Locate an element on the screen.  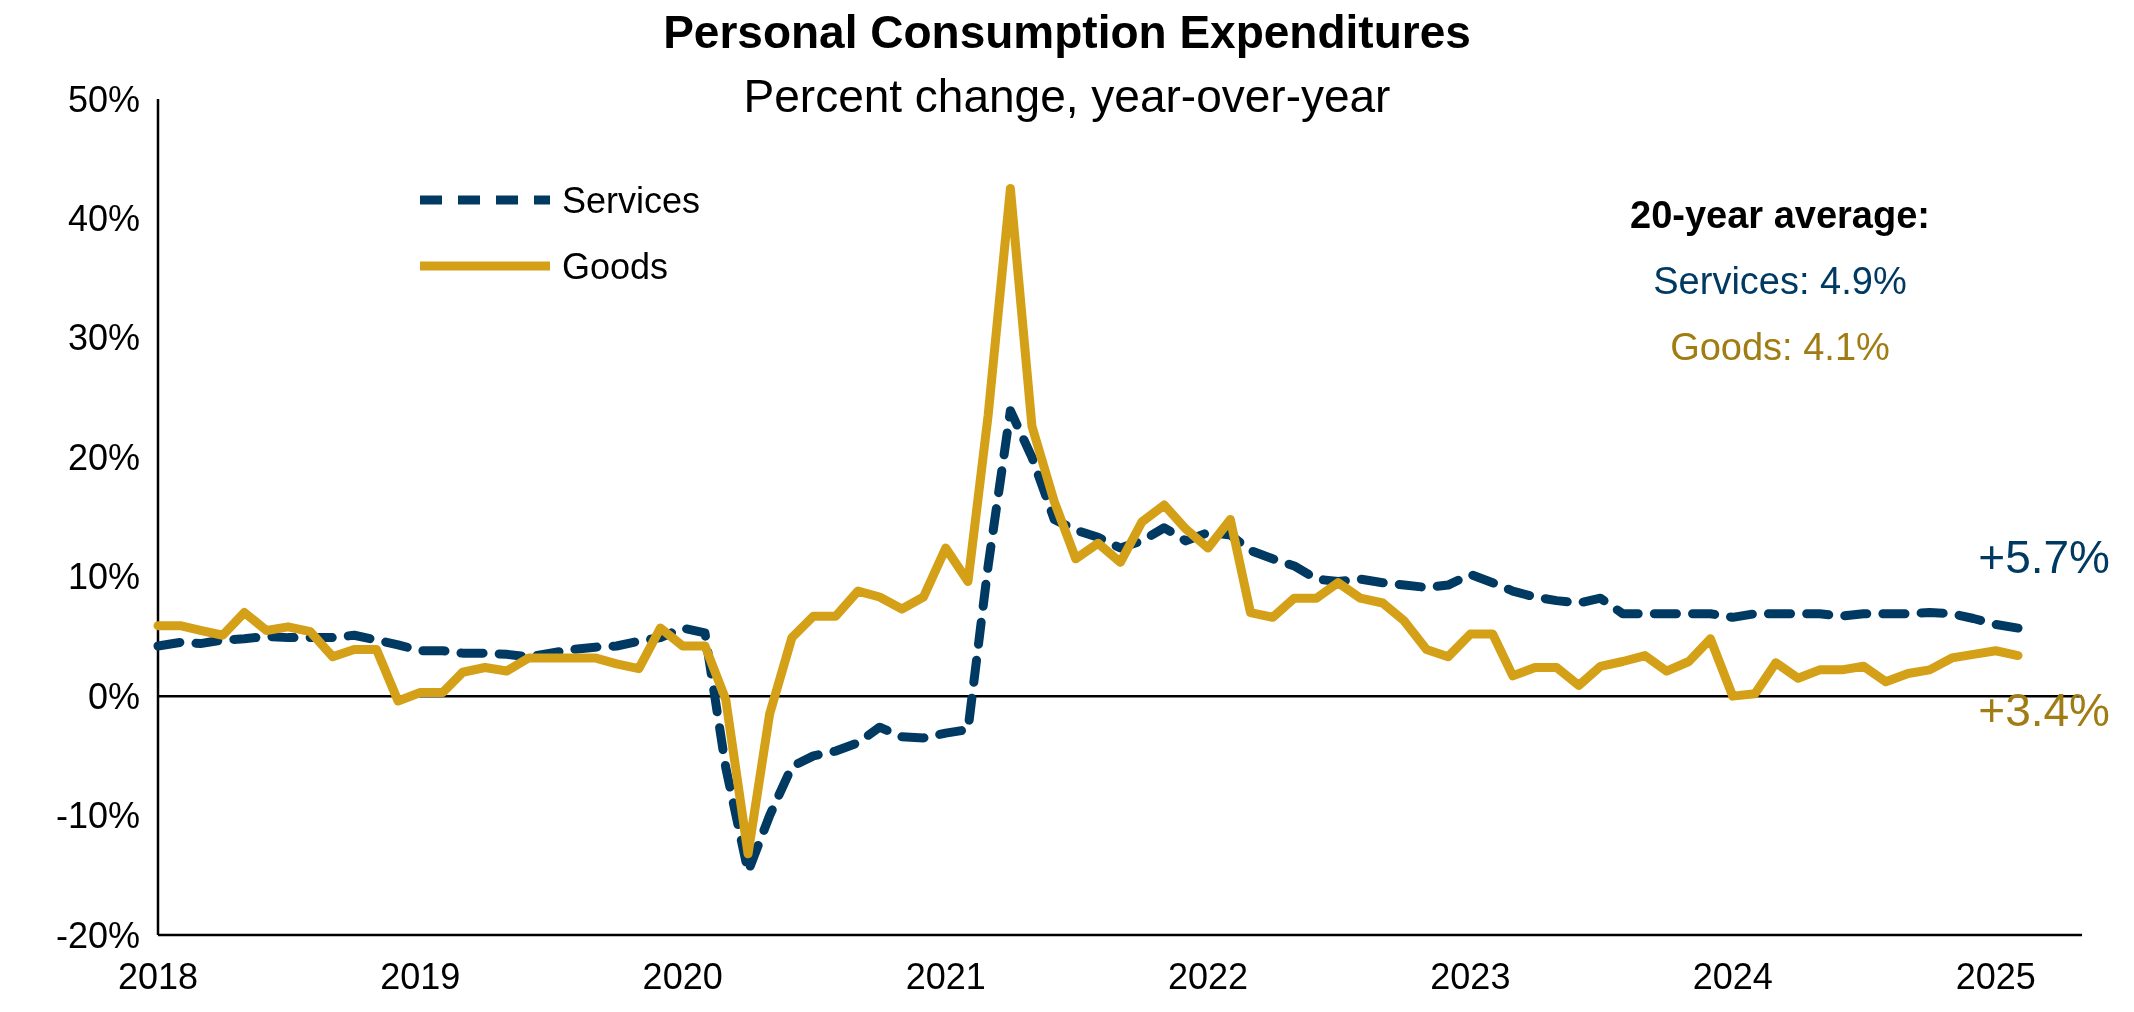
x-tick-label: 2024 is located at coordinates (1732, 976).